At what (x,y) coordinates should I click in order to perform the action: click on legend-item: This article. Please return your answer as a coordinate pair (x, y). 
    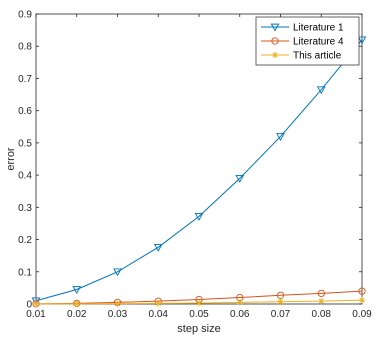
    Looking at the image, I should click on (301, 56).